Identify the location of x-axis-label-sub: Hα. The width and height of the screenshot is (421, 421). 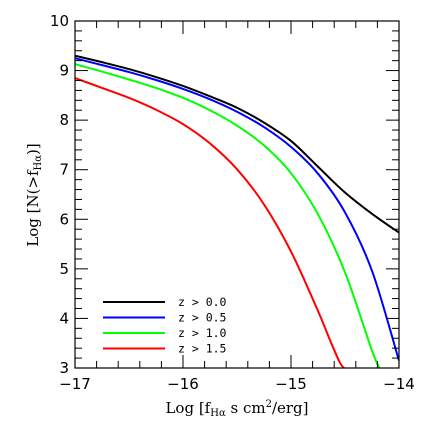
(218, 413).